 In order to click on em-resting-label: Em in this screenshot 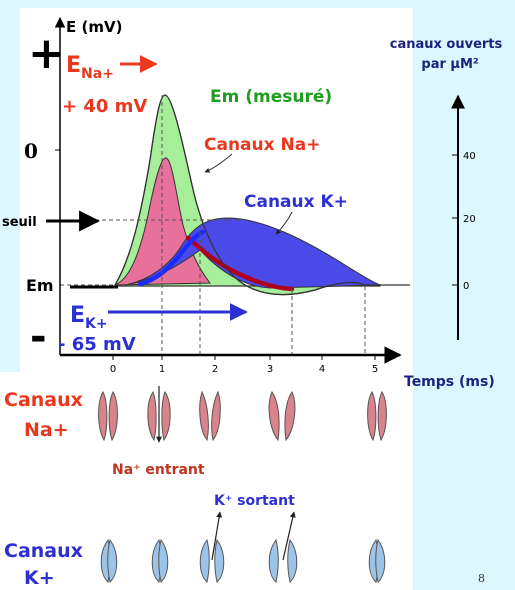, I will do `click(40, 285)`.